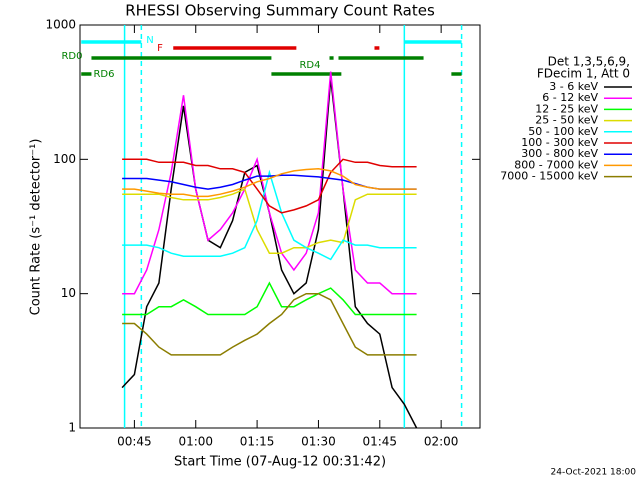 This screenshot has height=480, width=640. Describe the element at coordinates (71, 56) in the screenshot. I see `flag-label: RD0` at that location.